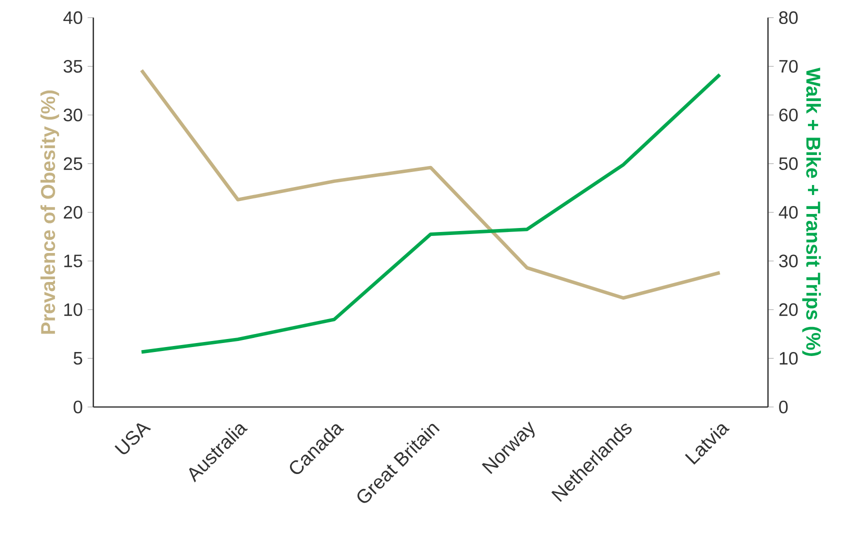 This screenshot has height=535, width=858. I want to click on y2-tick-label: 30, so click(788, 261).